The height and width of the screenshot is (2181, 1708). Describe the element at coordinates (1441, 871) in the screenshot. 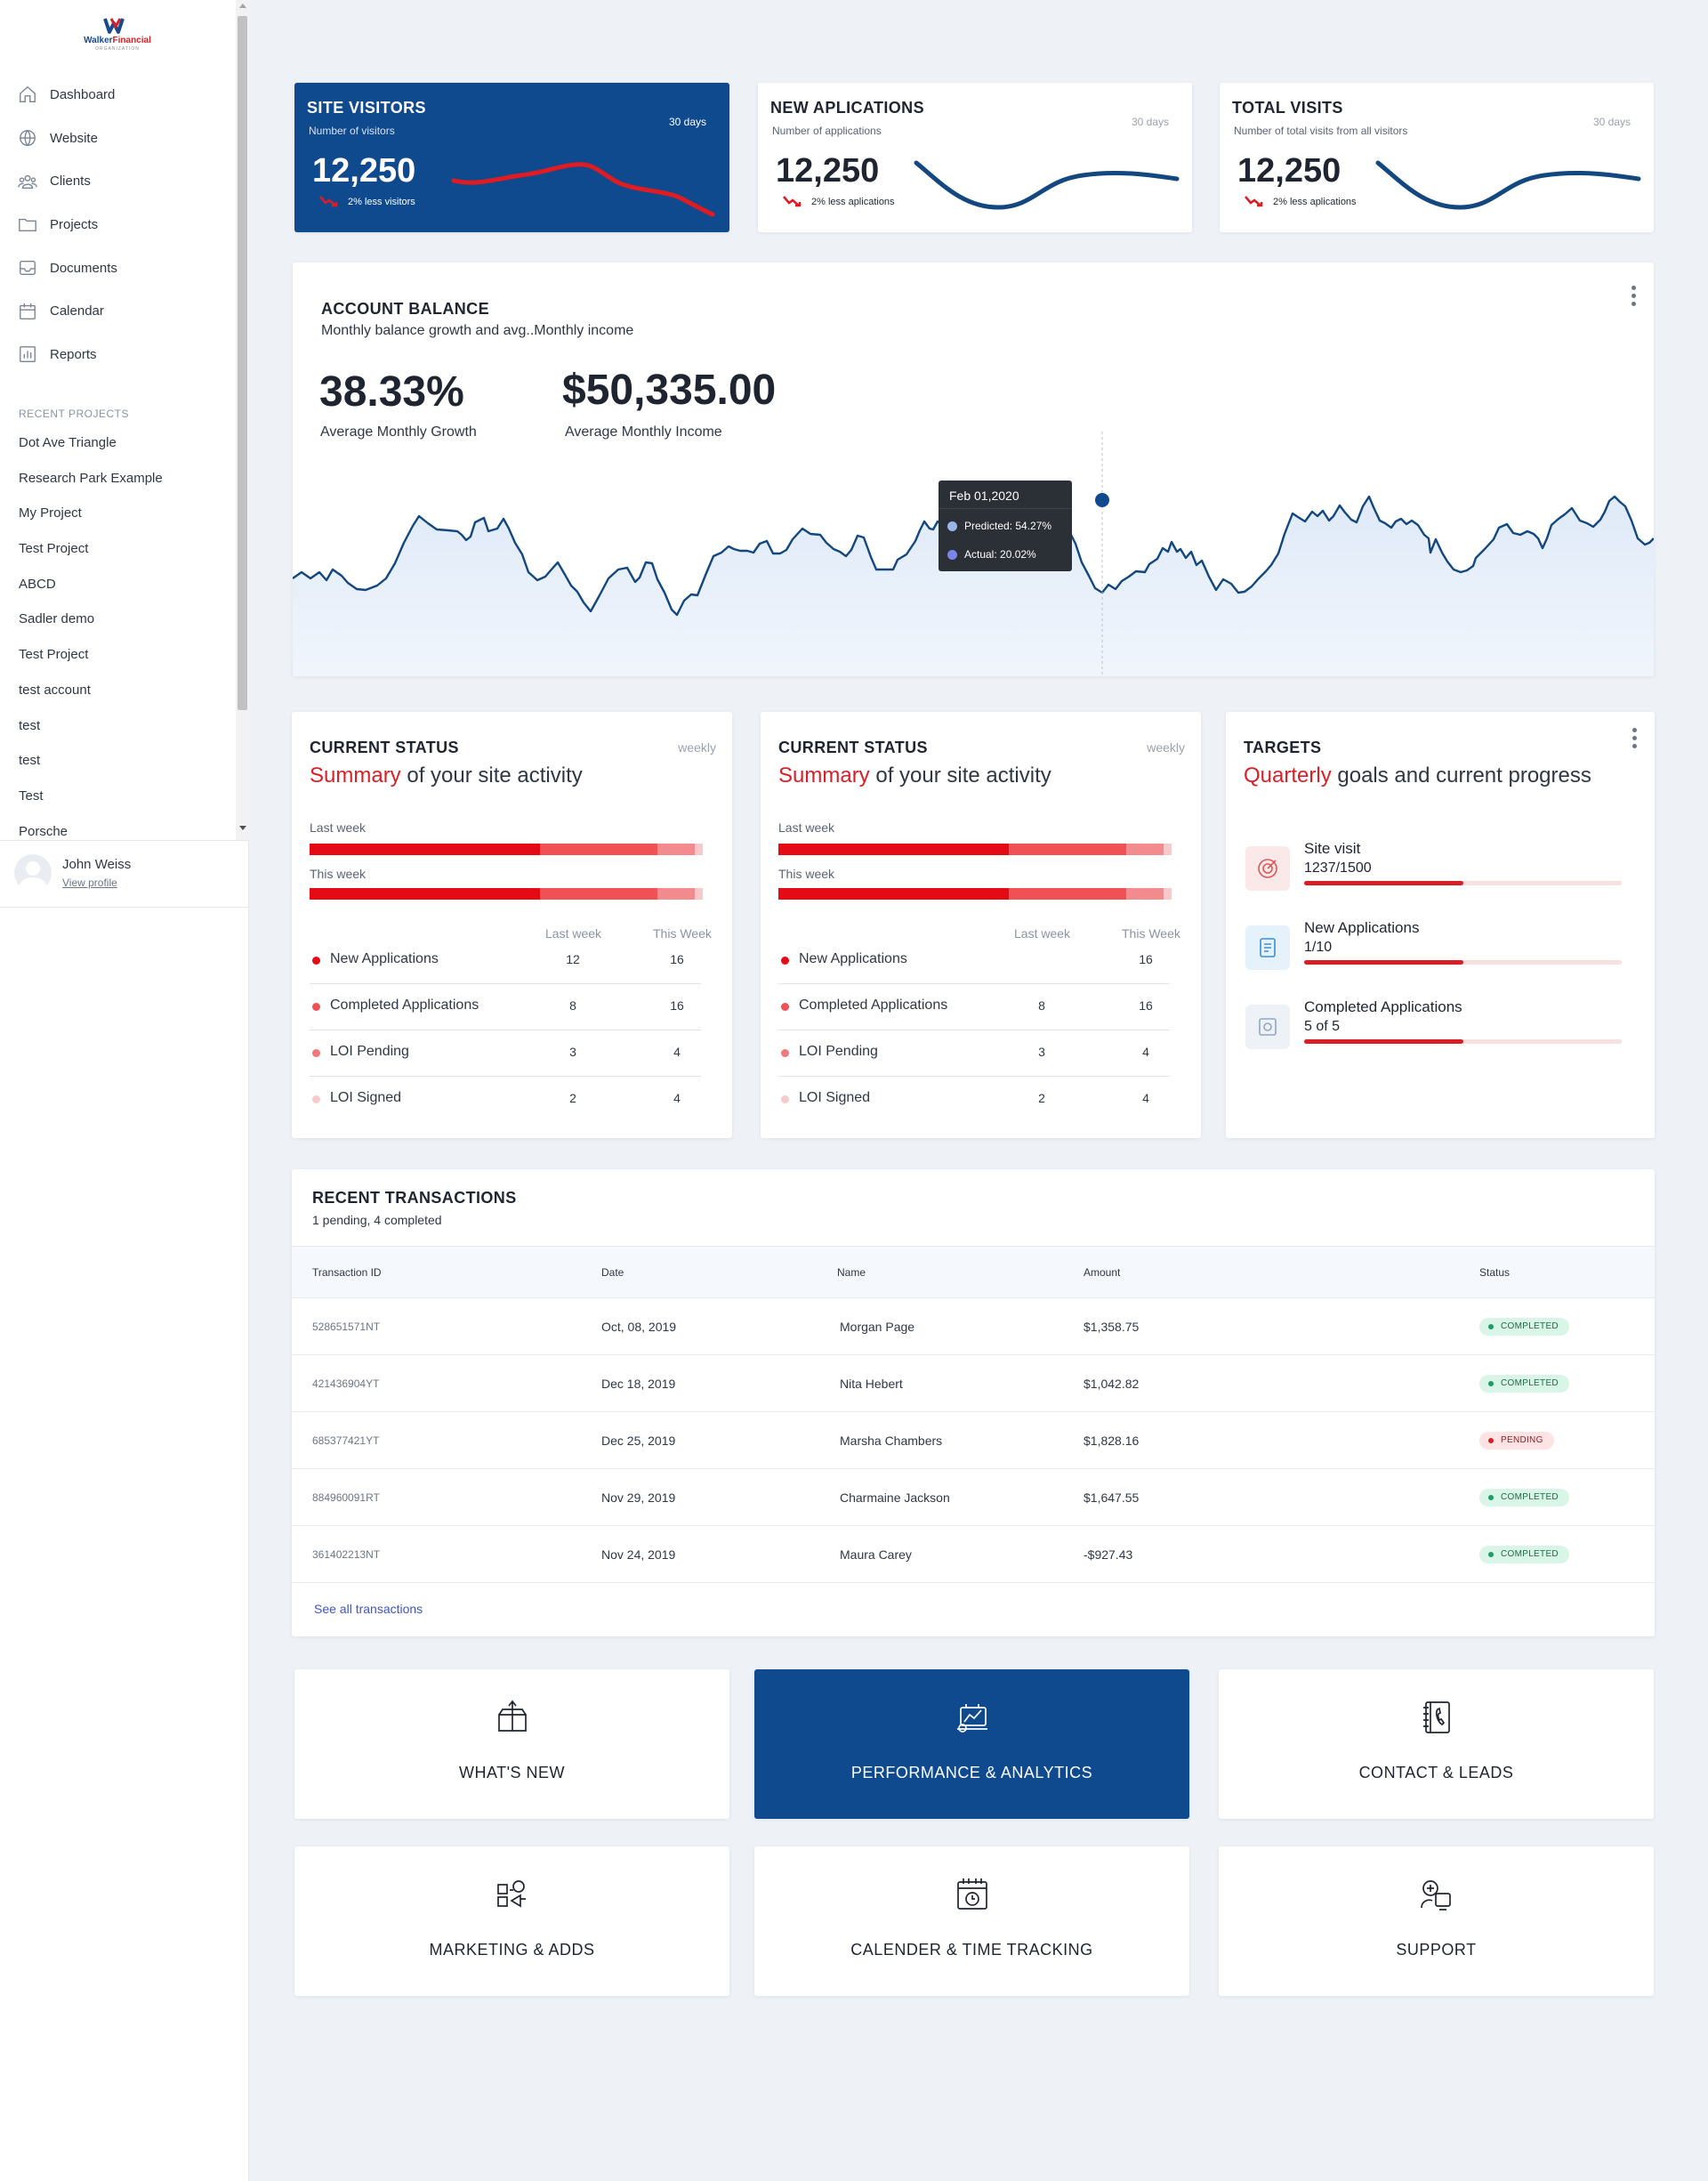

I see `target-item-site-visit: Site visit 1237/1500` at that location.